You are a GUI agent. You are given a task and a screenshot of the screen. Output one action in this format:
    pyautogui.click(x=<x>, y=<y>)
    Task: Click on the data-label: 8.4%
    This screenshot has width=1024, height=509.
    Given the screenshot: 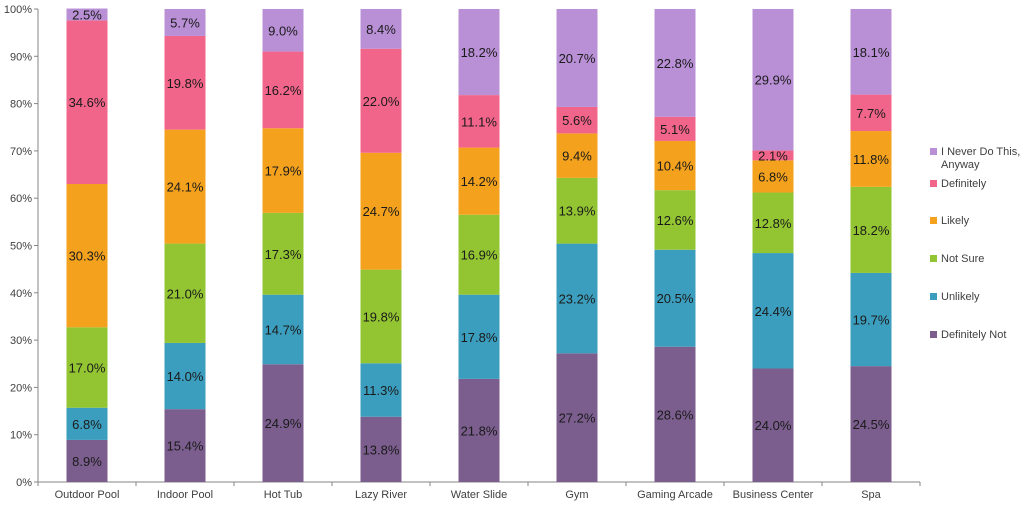 What is the action you would take?
    pyautogui.click(x=381, y=29)
    